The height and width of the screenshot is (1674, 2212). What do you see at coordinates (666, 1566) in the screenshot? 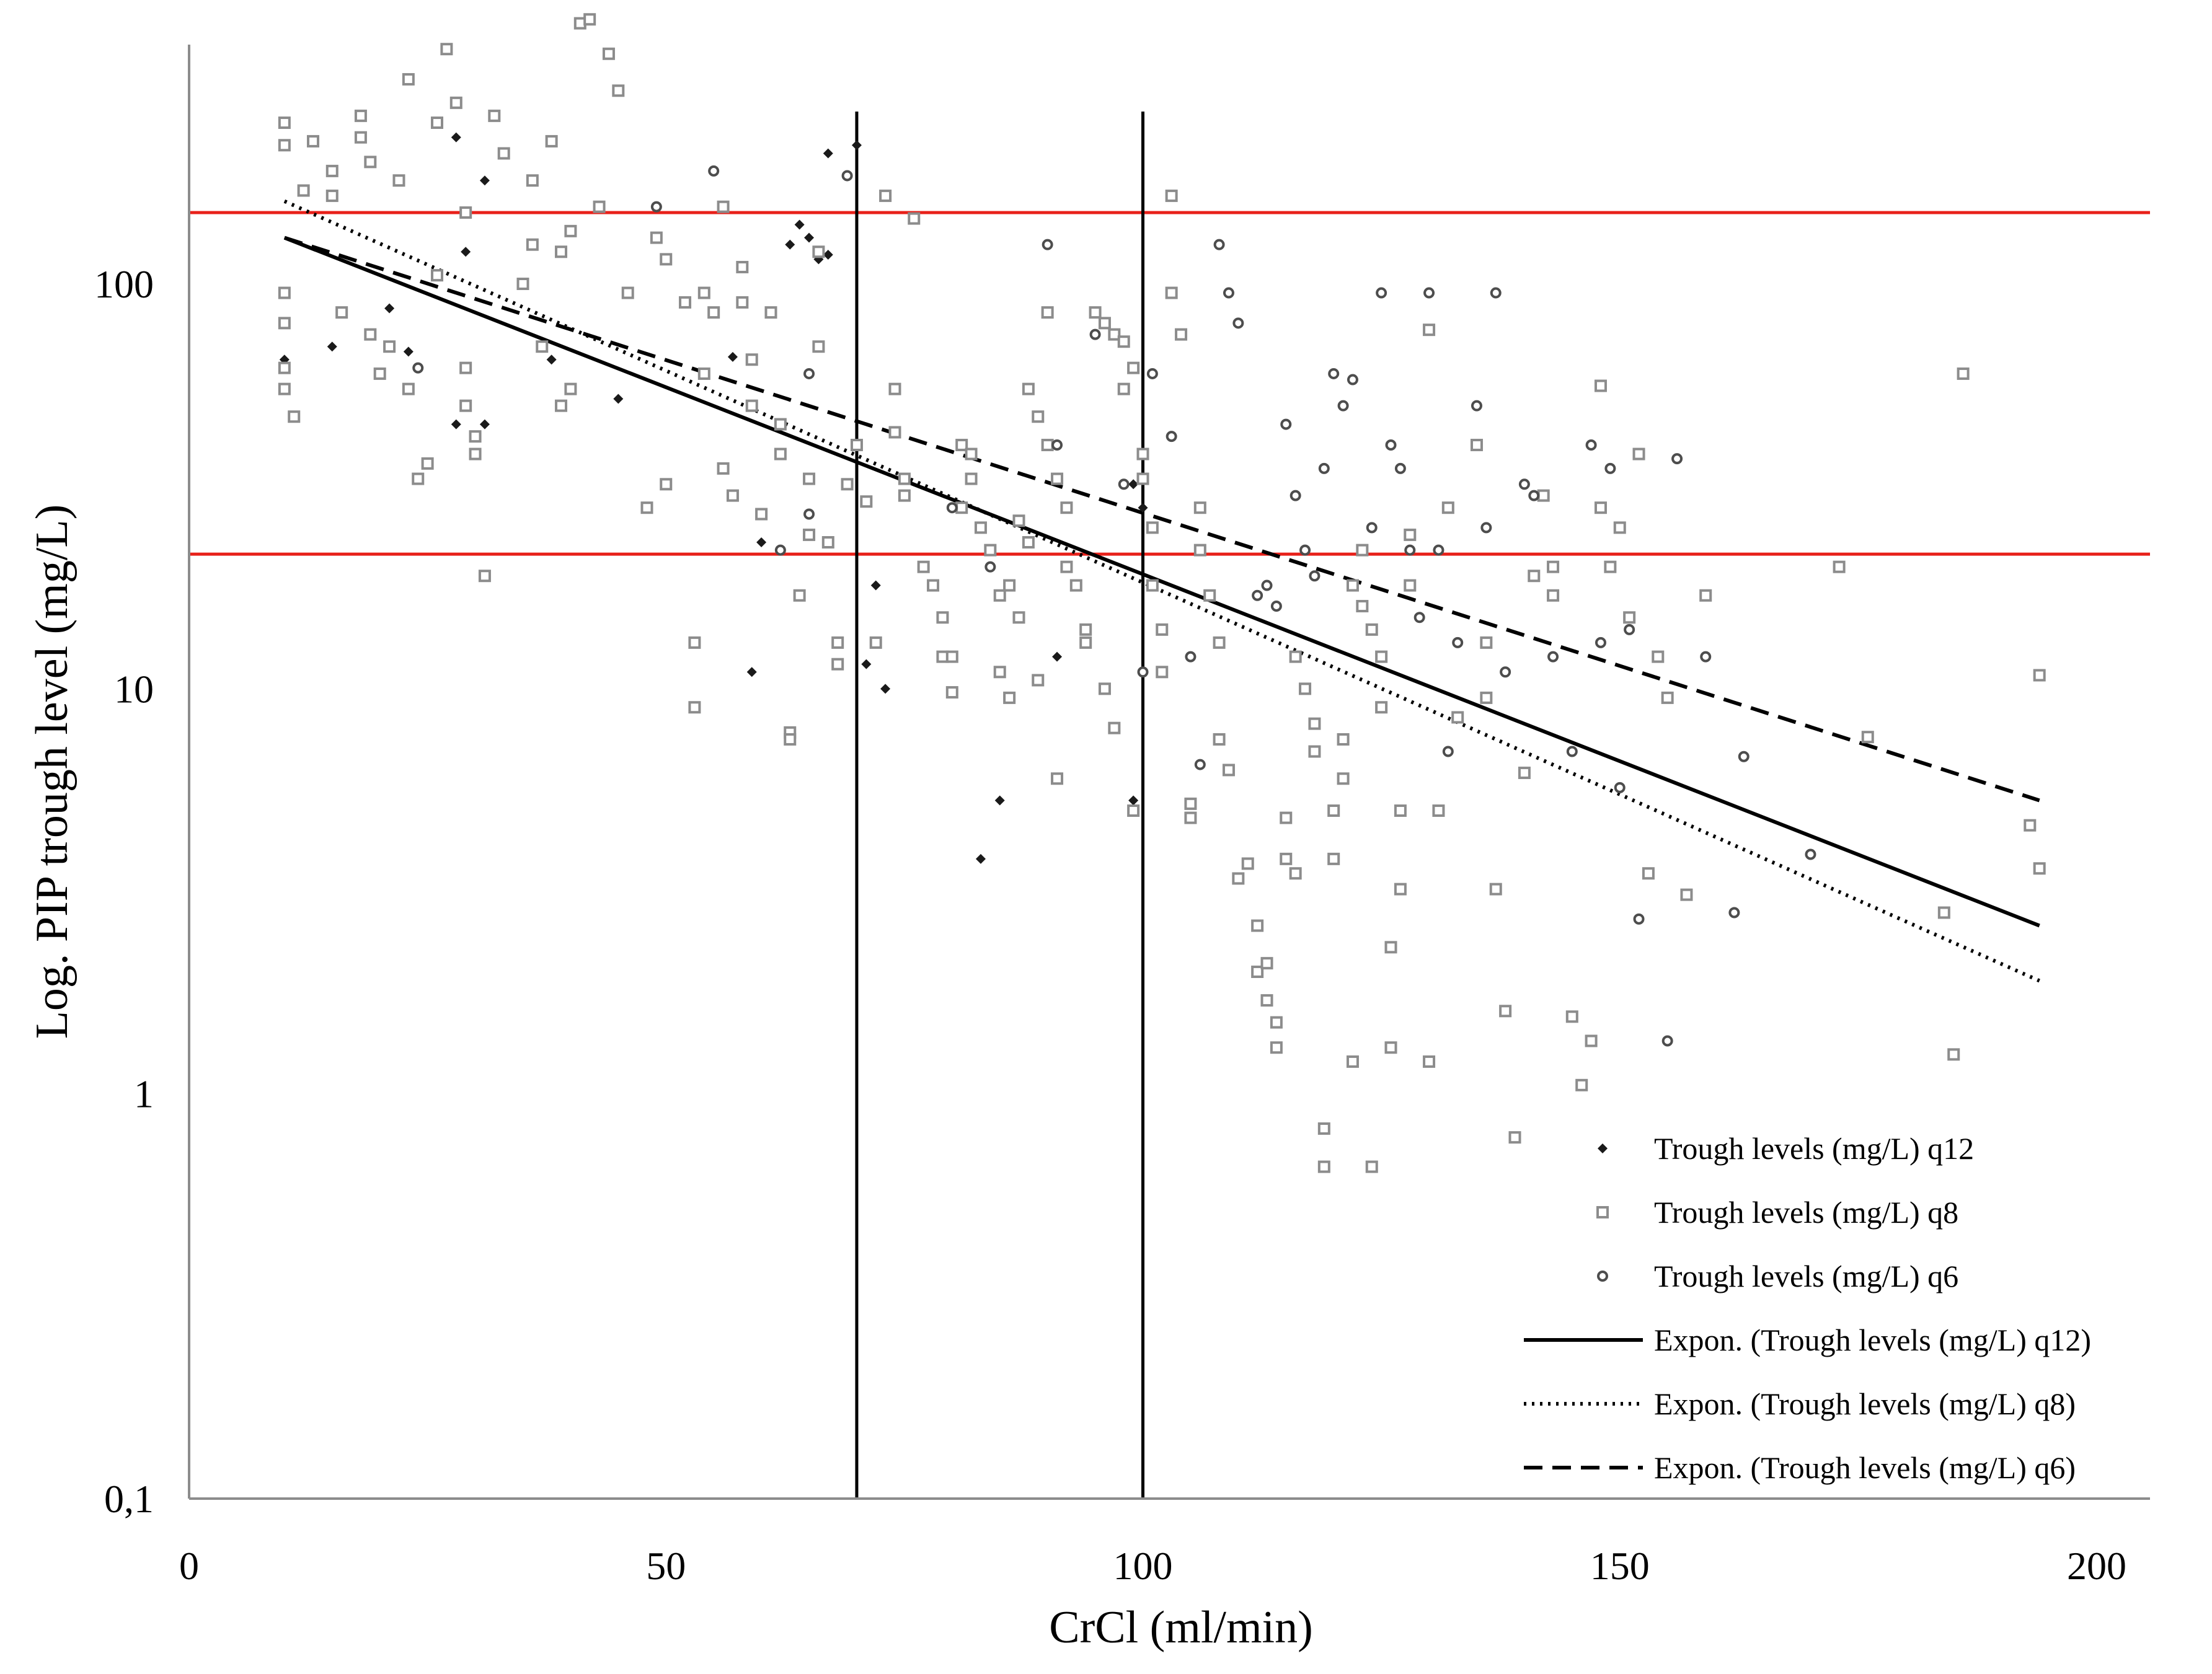
I see `x-tick-label: 50` at bounding box center [666, 1566].